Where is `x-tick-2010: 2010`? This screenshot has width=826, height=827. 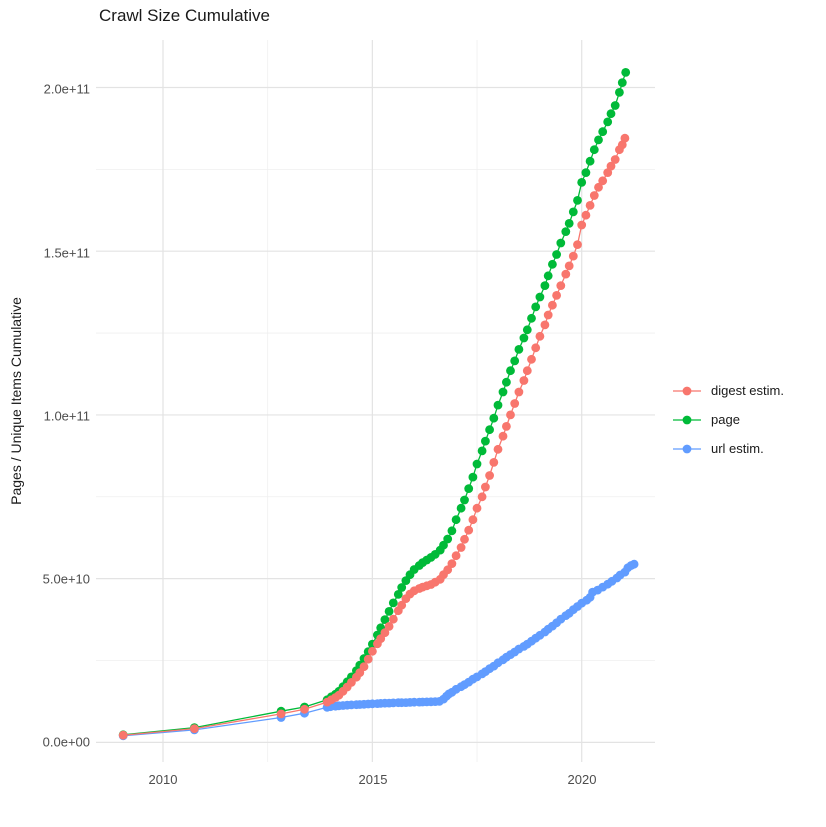
x-tick-2010: 2010 is located at coordinates (163, 779).